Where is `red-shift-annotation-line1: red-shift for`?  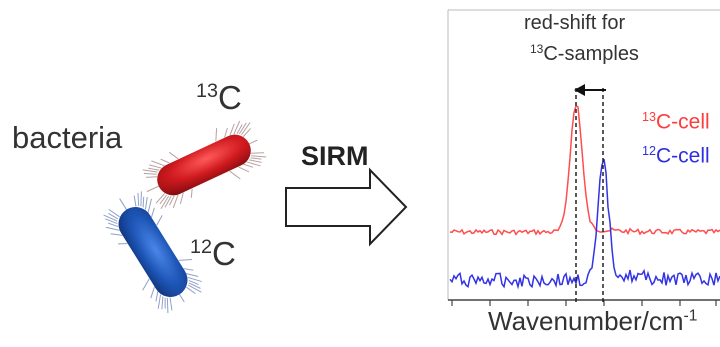
red-shift-annotation-line1: red-shift for is located at coordinates (575, 23).